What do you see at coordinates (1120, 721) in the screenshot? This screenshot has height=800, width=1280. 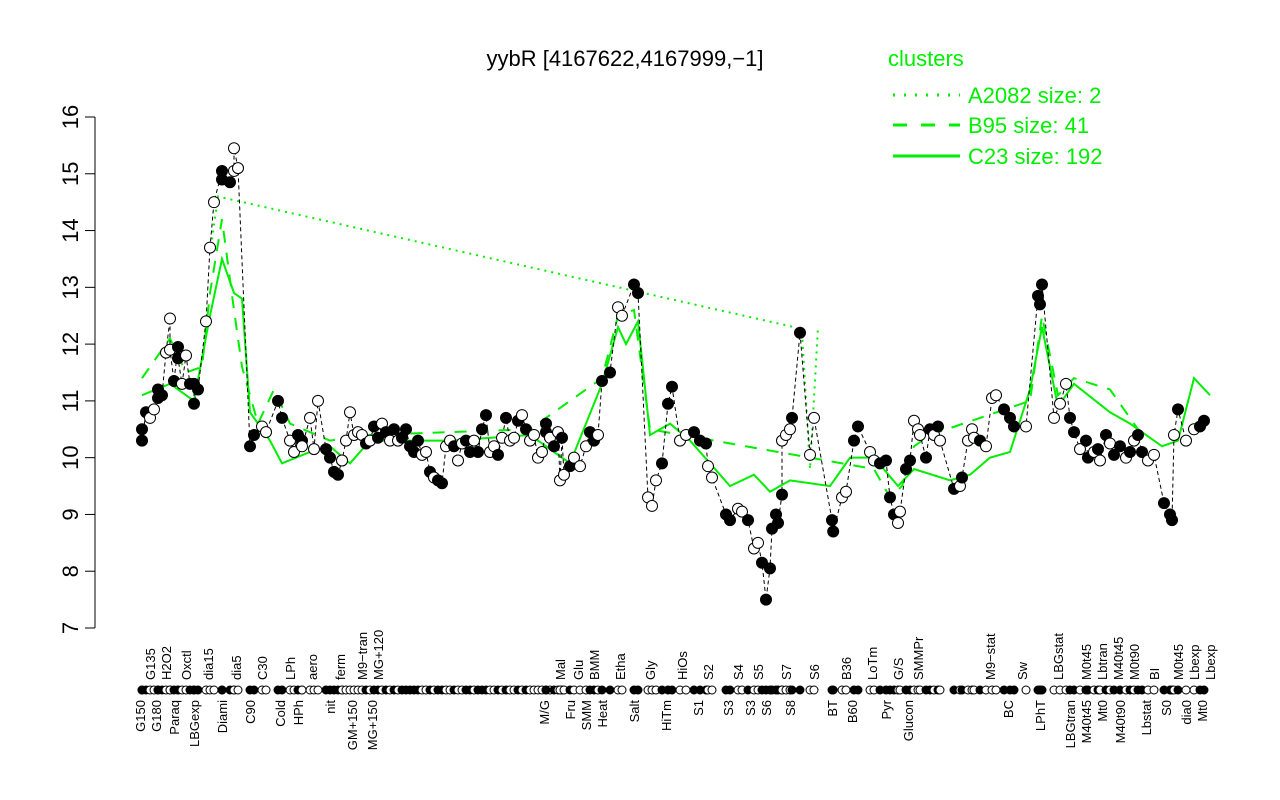 I see `x-tick-label: M40t90` at bounding box center [1120, 721].